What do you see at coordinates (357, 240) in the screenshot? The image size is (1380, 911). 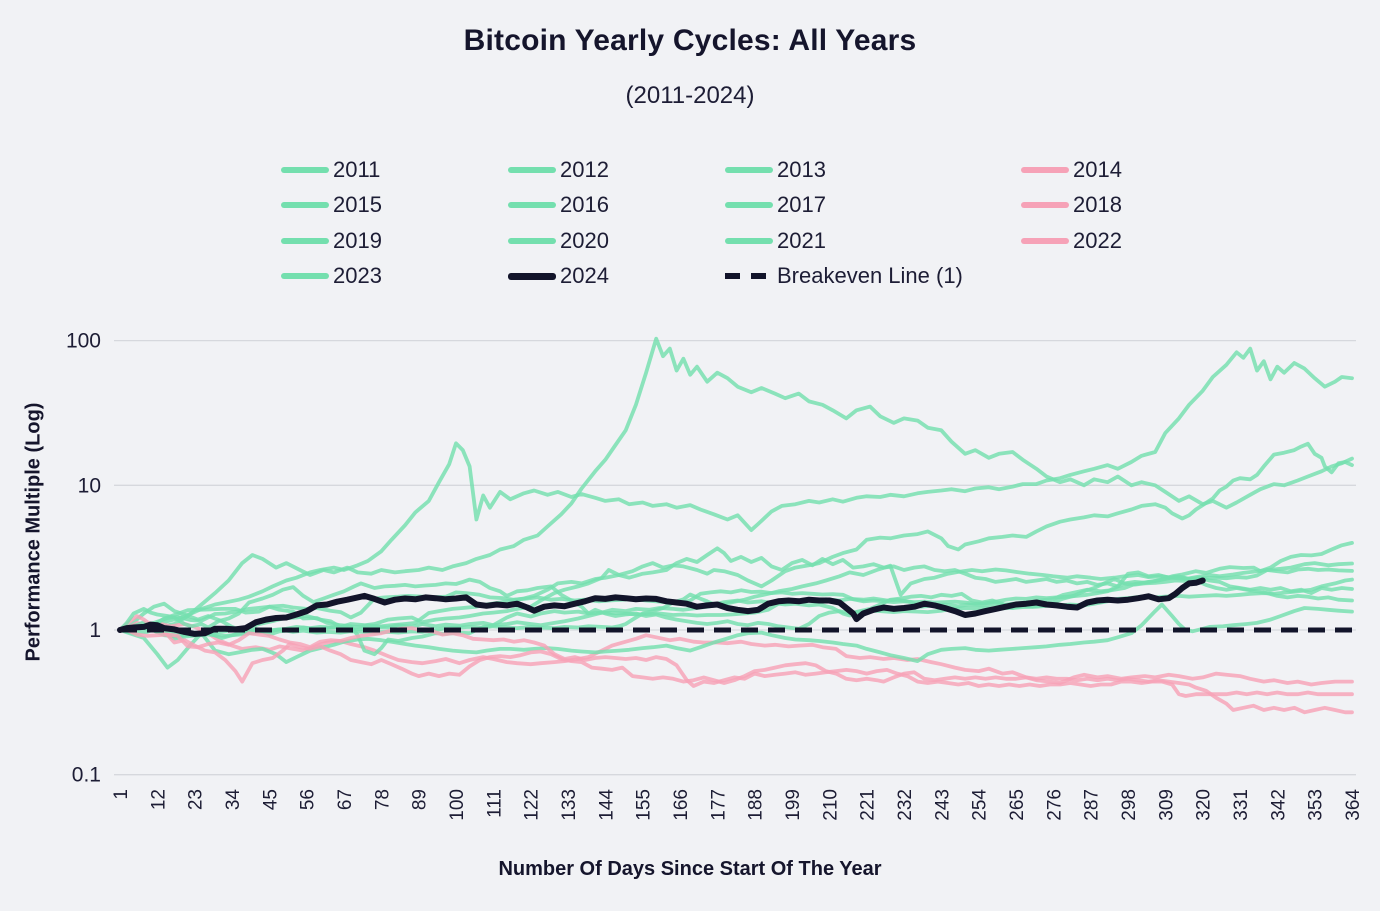 I see `legend-label: 2019` at bounding box center [357, 240].